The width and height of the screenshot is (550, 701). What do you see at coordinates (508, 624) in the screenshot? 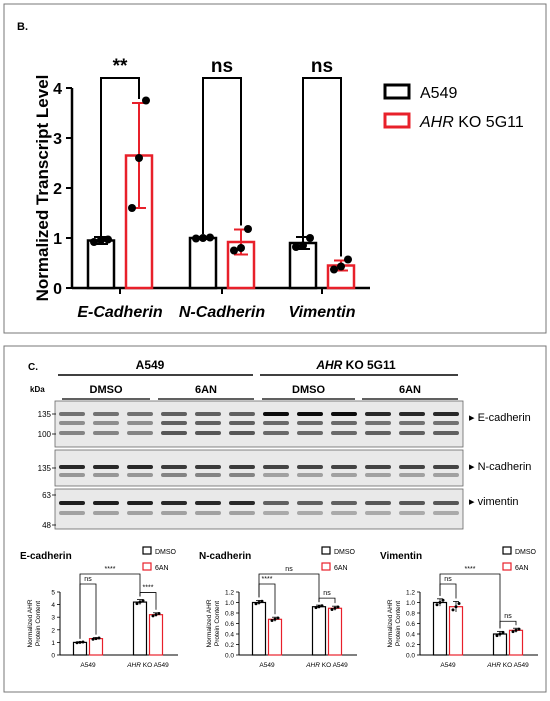
I see `sig-bracket` at bounding box center [508, 624].